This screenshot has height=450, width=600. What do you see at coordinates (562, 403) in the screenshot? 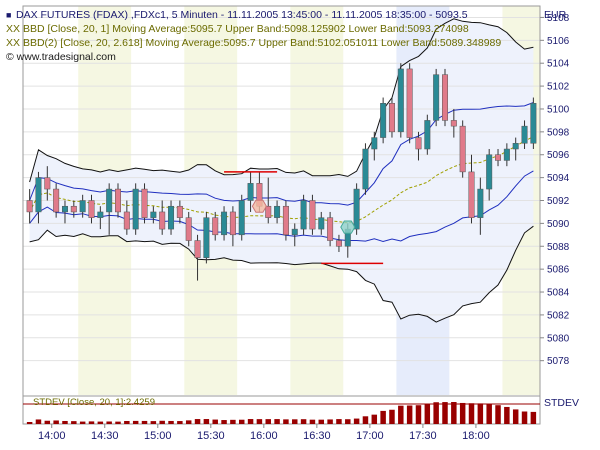
I see `stdev-axis-label: STDEV` at bounding box center [562, 403].